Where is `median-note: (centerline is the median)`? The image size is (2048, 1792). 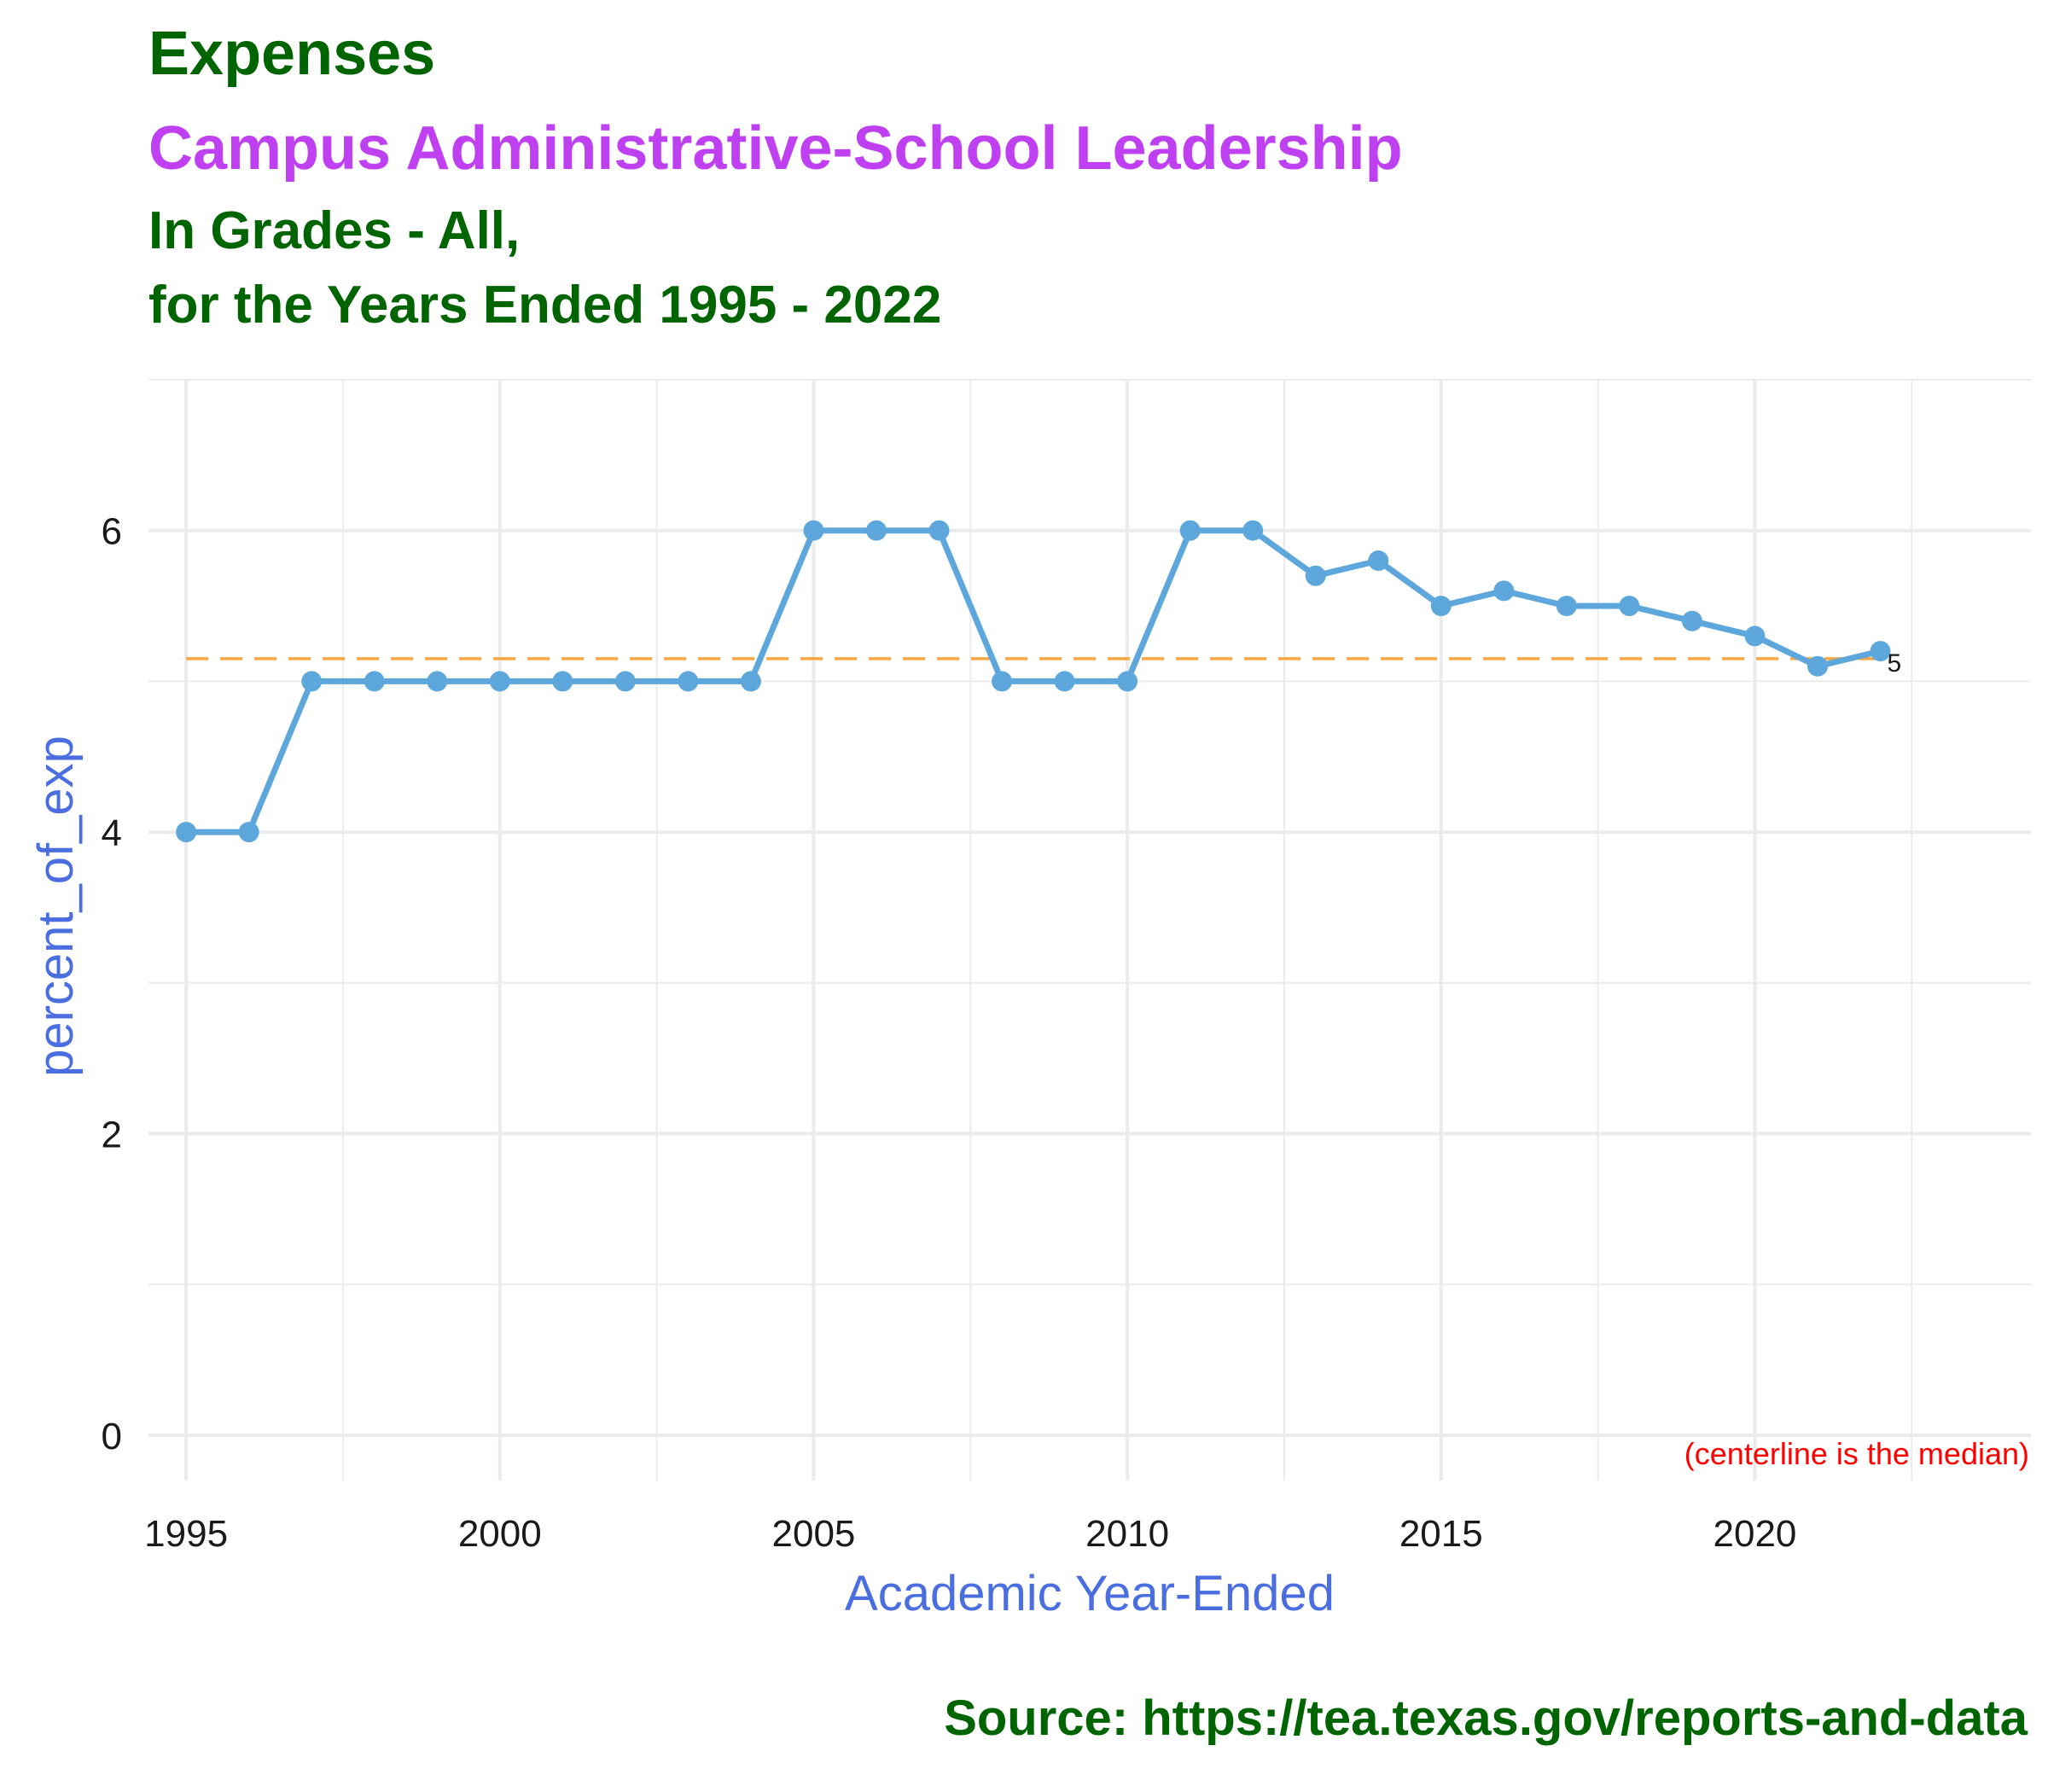
median-note: (centerline is the median) is located at coordinates (1857, 1453).